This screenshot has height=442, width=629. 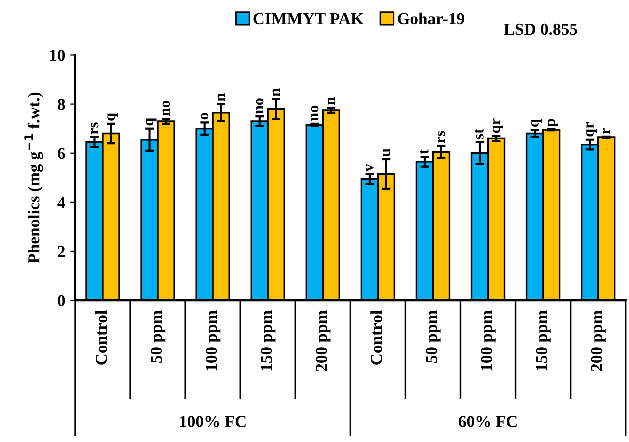 What do you see at coordinates (487, 422) in the screenshot?
I see `text: 60% FC` at bounding box center [487, 422].